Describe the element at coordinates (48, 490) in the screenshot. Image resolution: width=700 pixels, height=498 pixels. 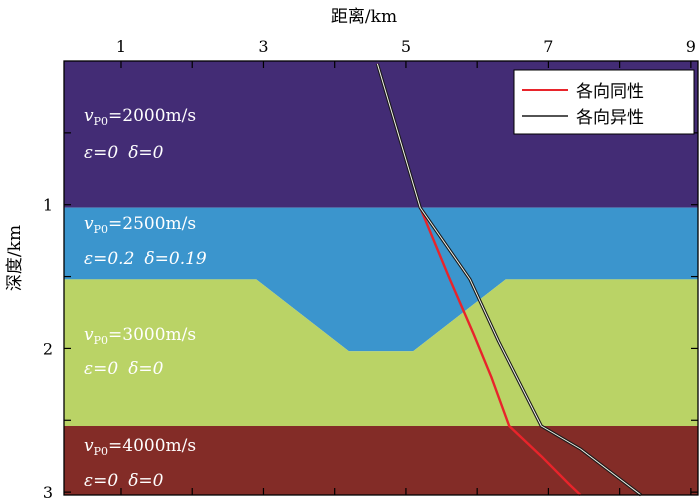
I see `y-tick-label: 3` at that location.